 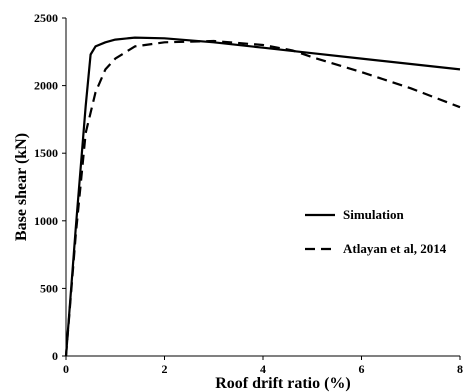 What do you see at coordinates (55, 356) in the screenshot?
I see `y-tick-label: 0` at bounding box center [55, 356].